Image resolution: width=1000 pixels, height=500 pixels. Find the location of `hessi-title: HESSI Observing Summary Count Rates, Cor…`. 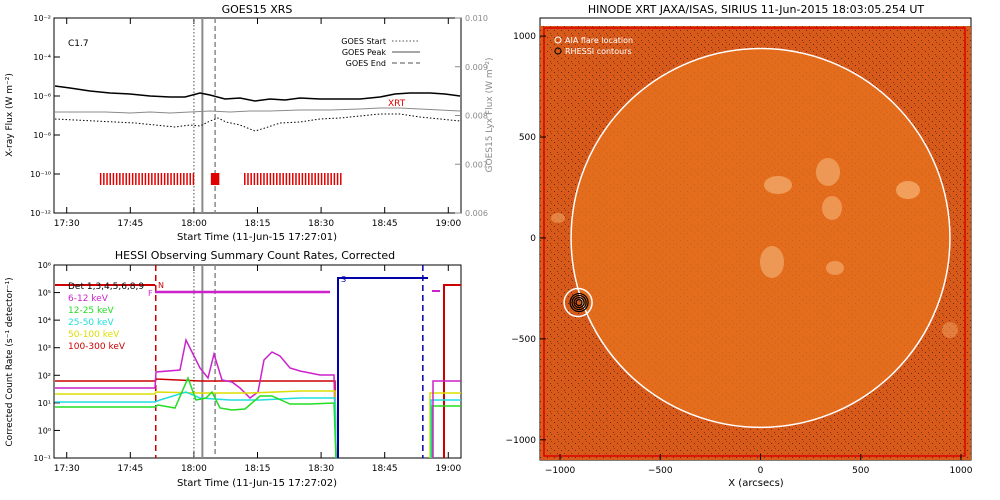

hessi-title: HESSI Observing Summary Count Rates, Cor… is located at coordinates (255, 255).